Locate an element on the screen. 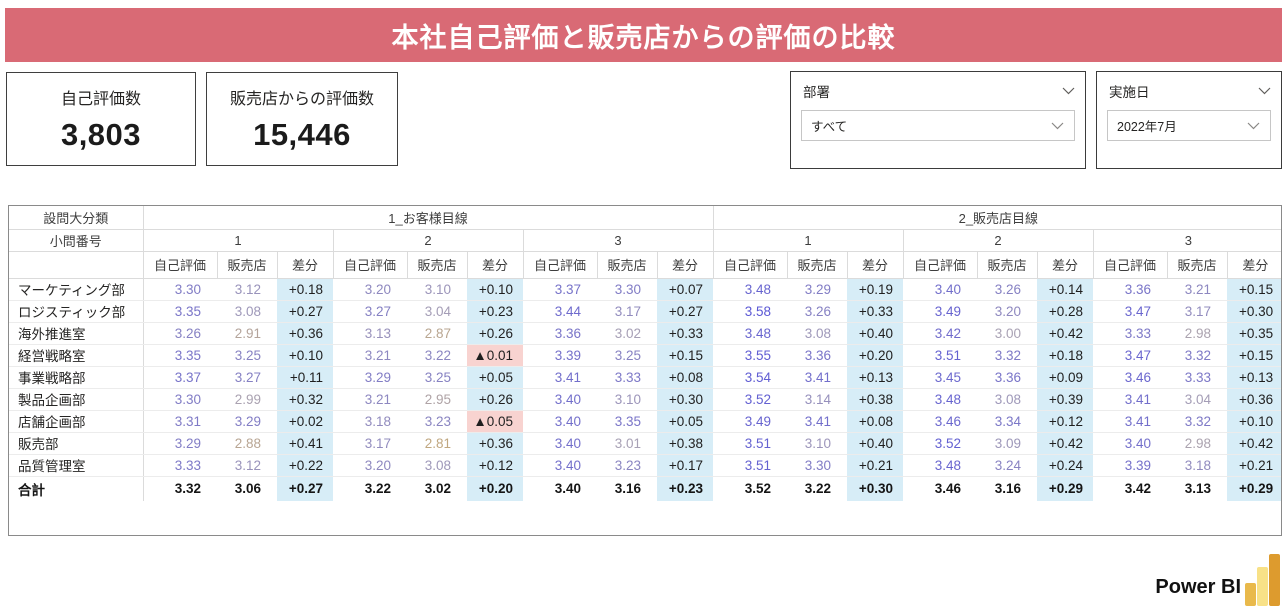 This screenshot has height=610, width=1287. matrix-diff-cell: +0.22 is located at coordinates (305, 465).